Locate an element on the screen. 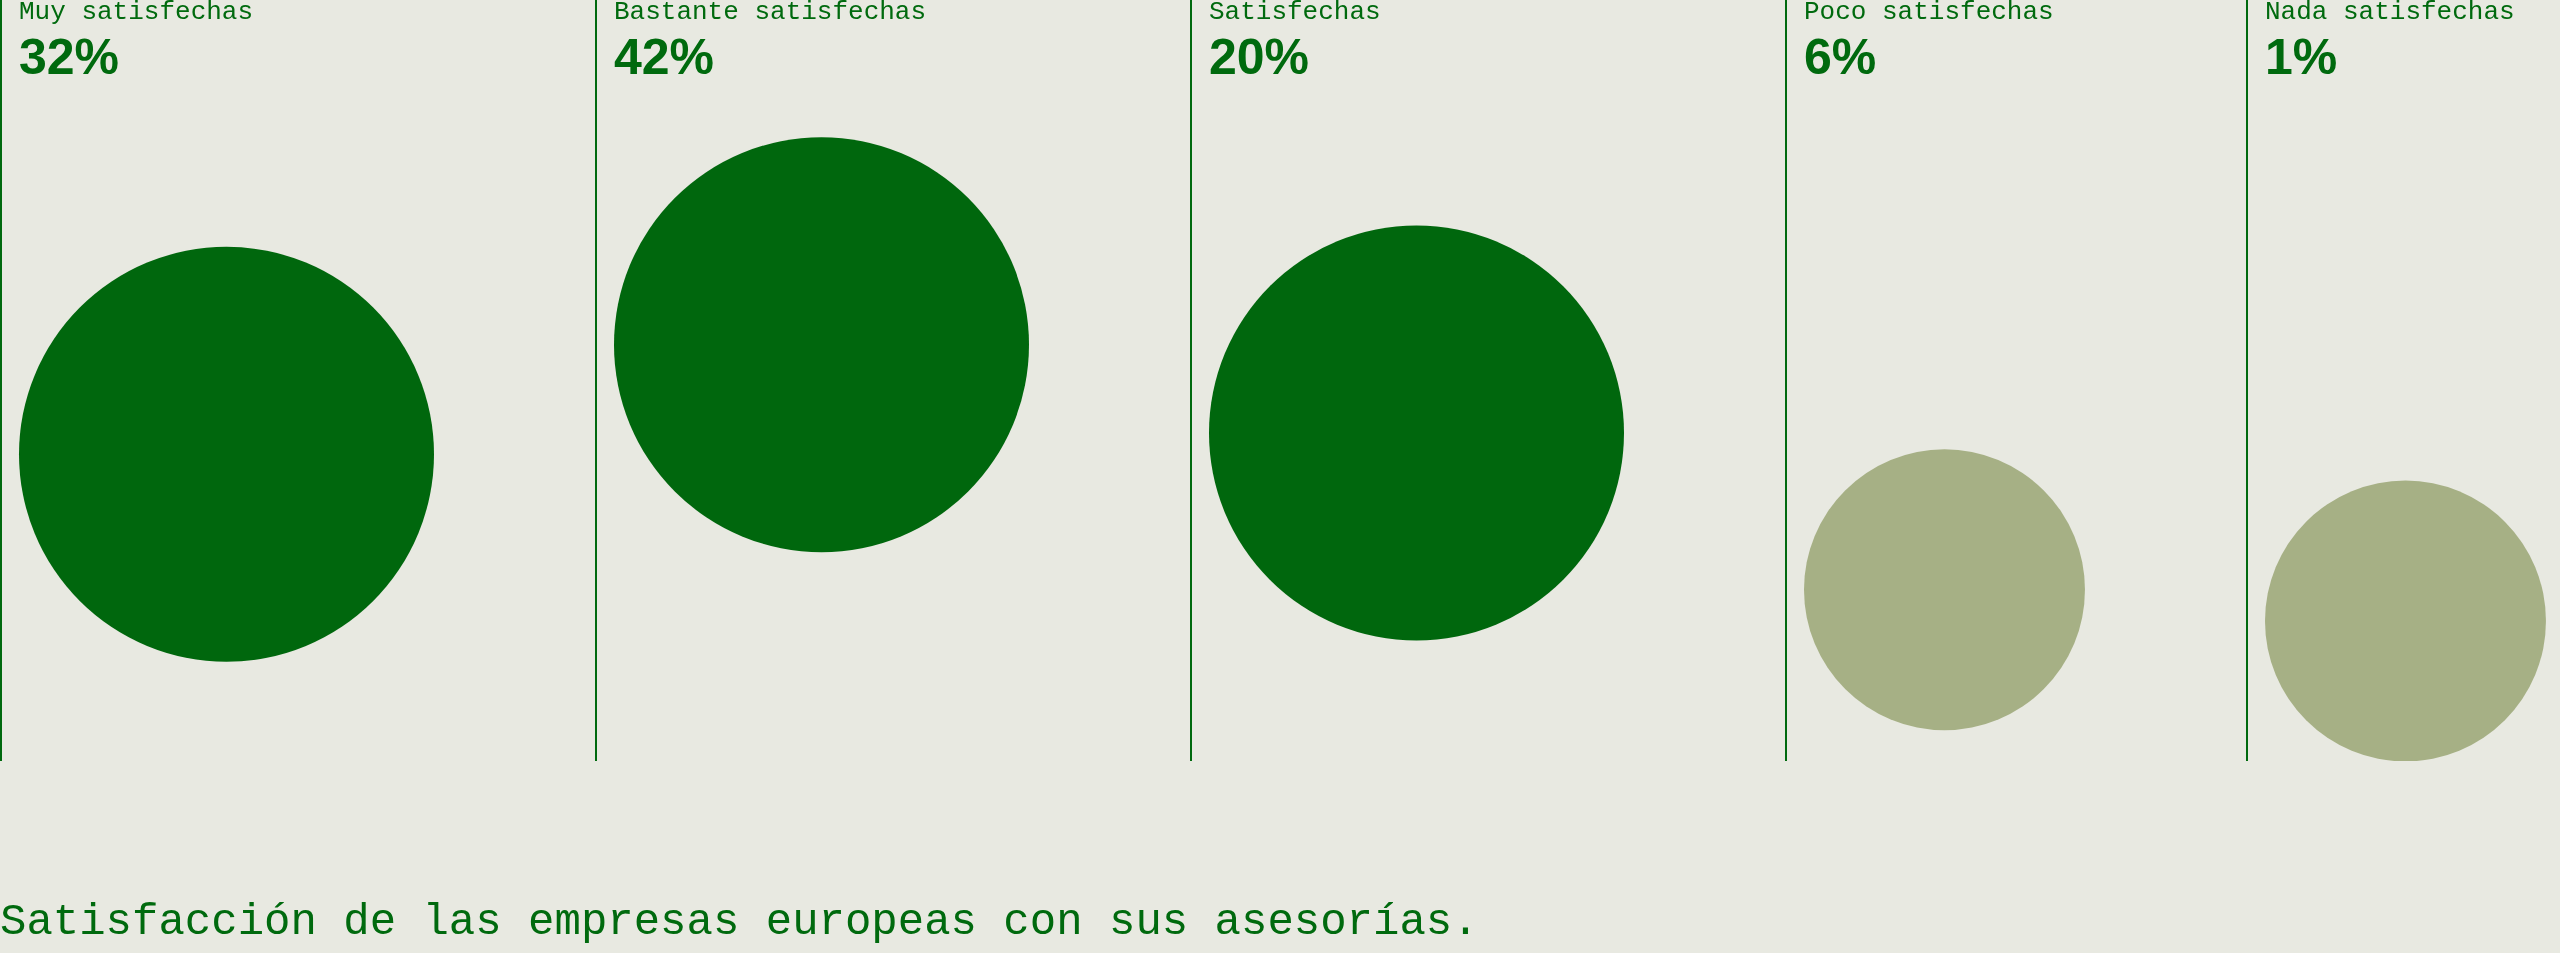 The height and width of the screenshot is (953, 2560). category-label: Satisfechas is located at coordinates (1295, 13).